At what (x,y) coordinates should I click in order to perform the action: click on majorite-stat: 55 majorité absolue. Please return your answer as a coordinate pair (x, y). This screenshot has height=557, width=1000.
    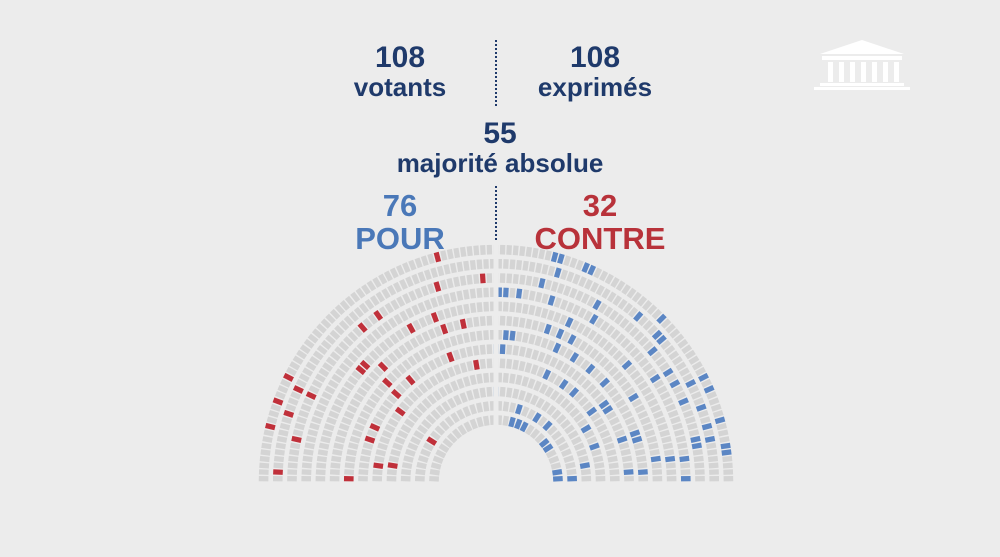
    Looking at the image, I should click on (500, 147).